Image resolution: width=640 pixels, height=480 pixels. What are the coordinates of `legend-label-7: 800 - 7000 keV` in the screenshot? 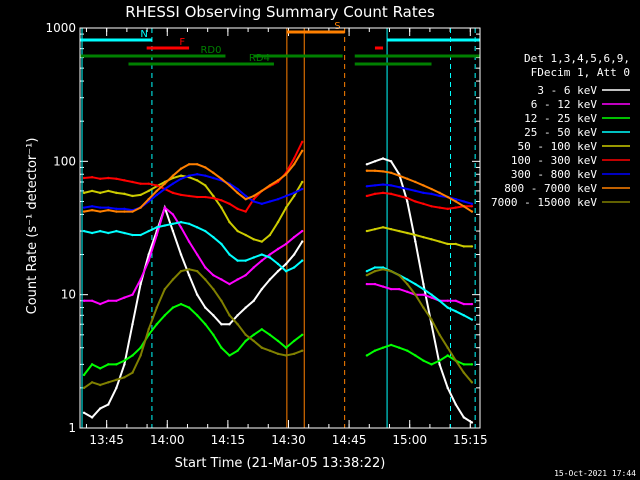 It's located at (550, 188).